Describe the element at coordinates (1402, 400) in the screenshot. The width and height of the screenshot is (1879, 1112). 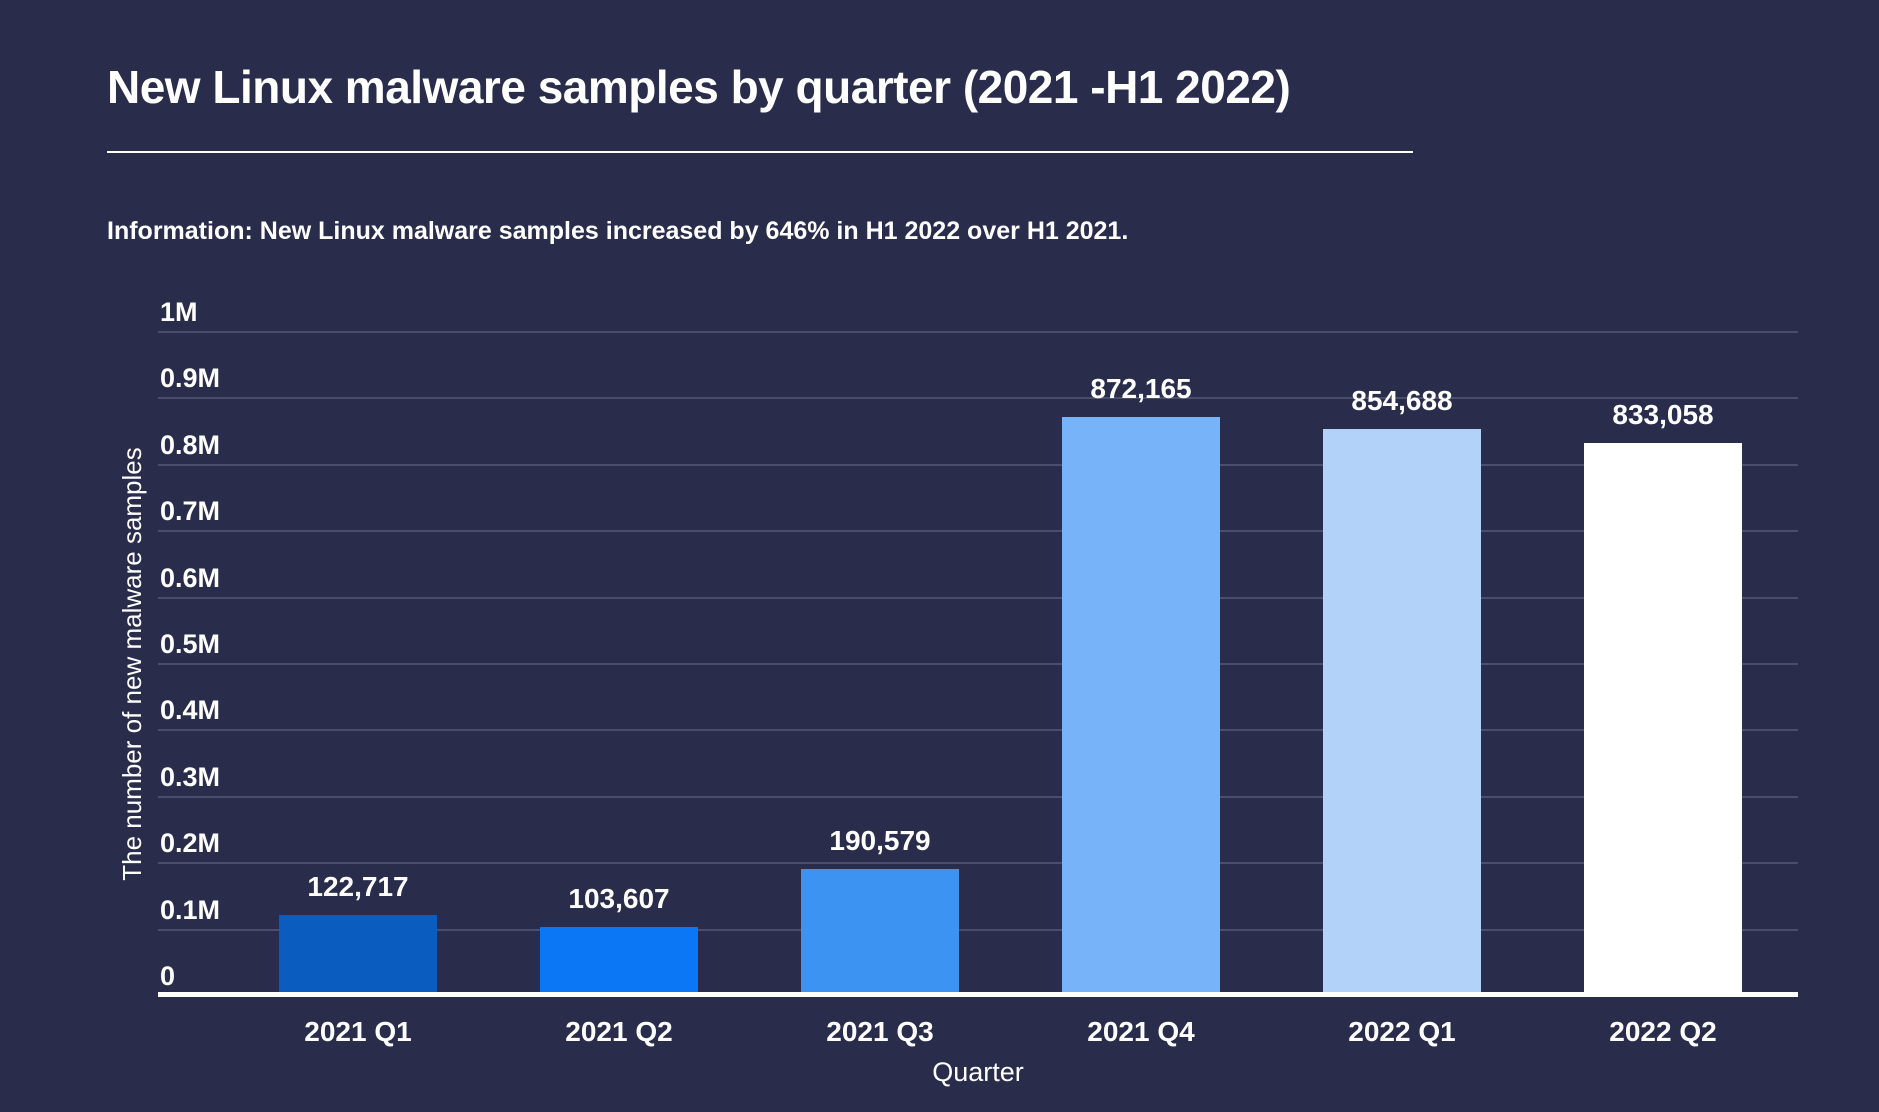
I see `bar-value-label: 854,688` at that location.